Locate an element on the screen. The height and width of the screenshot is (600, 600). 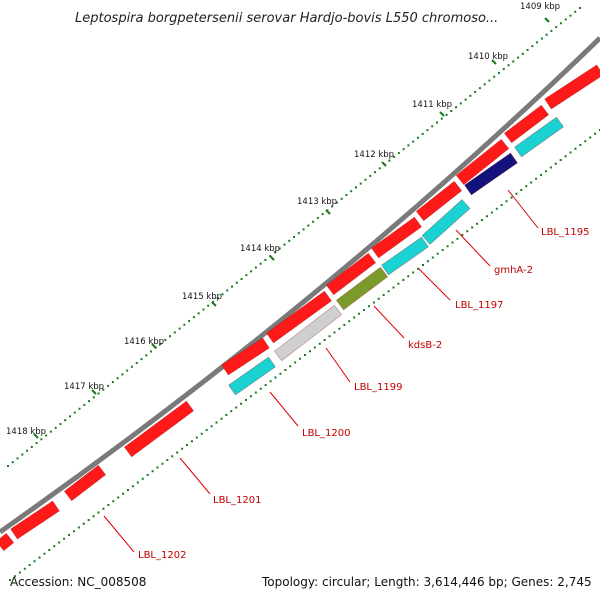
tick-label: 1411 kbp is located at coordinates (432, 105).